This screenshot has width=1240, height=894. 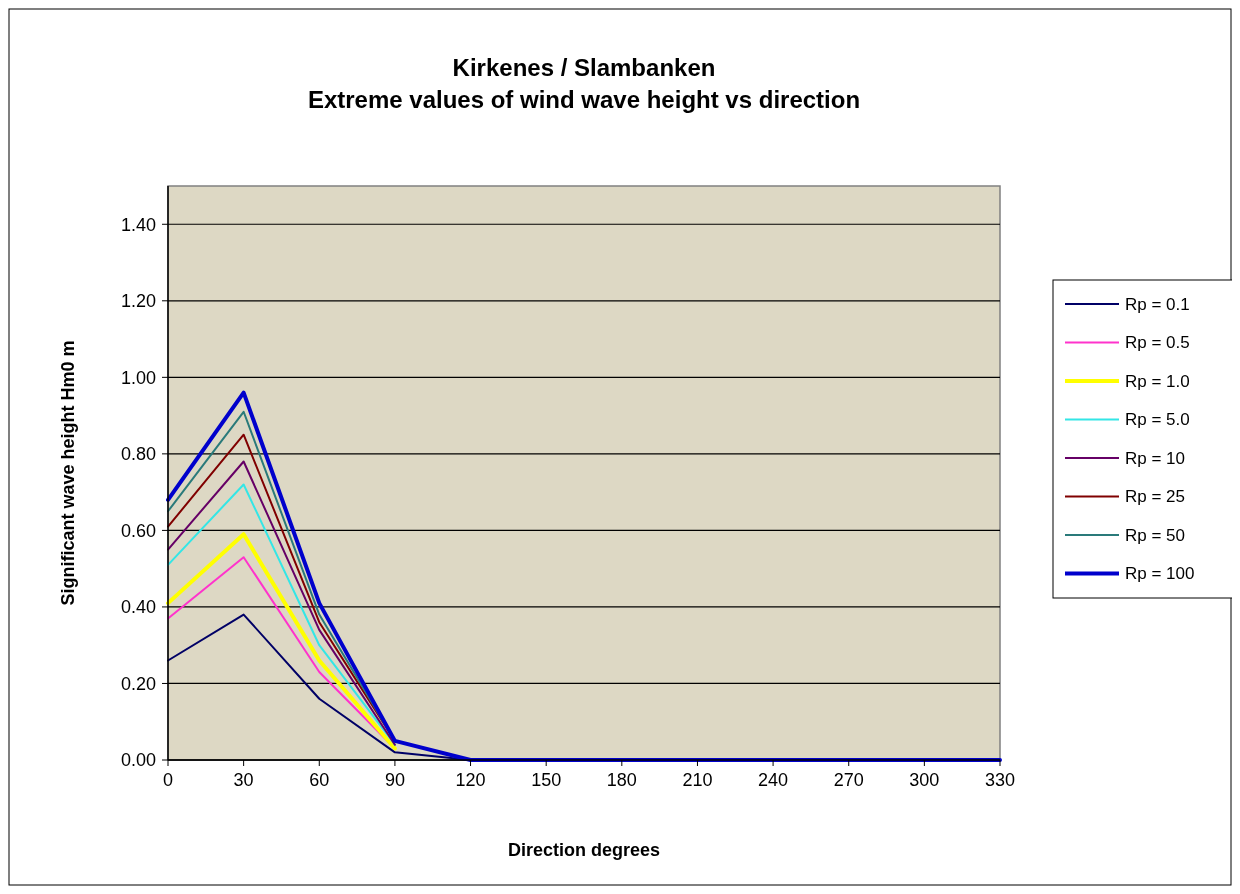 What do you see at coordinates (138, 530) in the screenshot?
I see `y-tick-label: 0.60` at bounding box center [138, 530].